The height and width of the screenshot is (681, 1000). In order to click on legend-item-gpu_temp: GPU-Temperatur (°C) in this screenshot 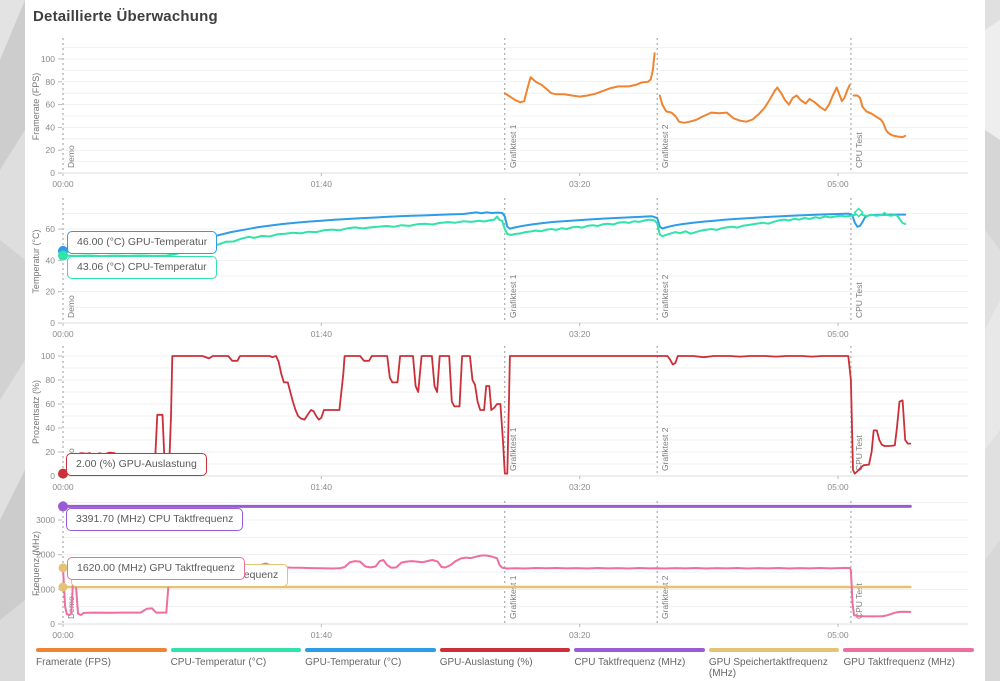, I will do `click(370, 663)`.